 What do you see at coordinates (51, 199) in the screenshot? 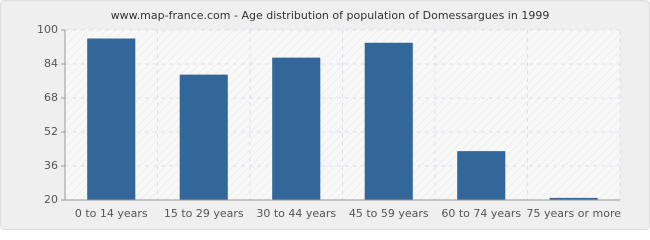
I see `y-tick-label: 20` at bounding box center [51, 199].